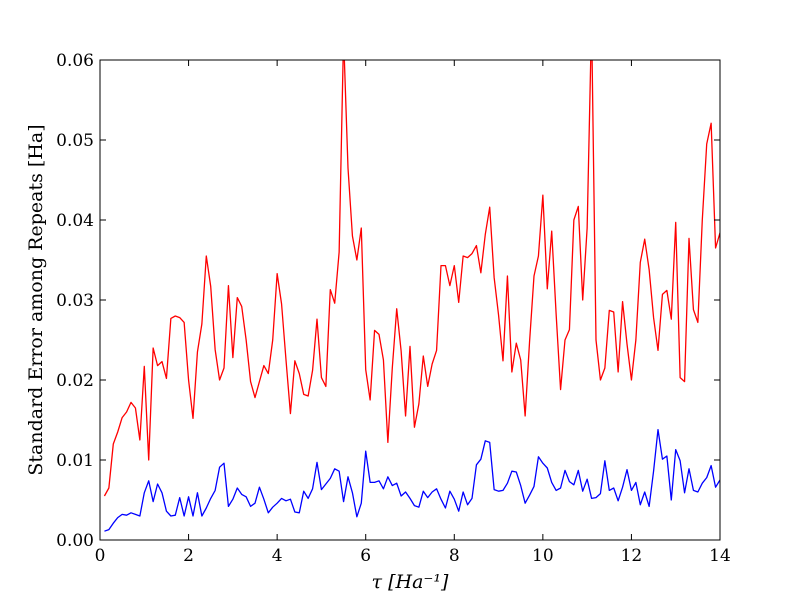 This screenshot has height=600, width=800. I want to click on y-tick-label: 0.02, so click(75, 381).